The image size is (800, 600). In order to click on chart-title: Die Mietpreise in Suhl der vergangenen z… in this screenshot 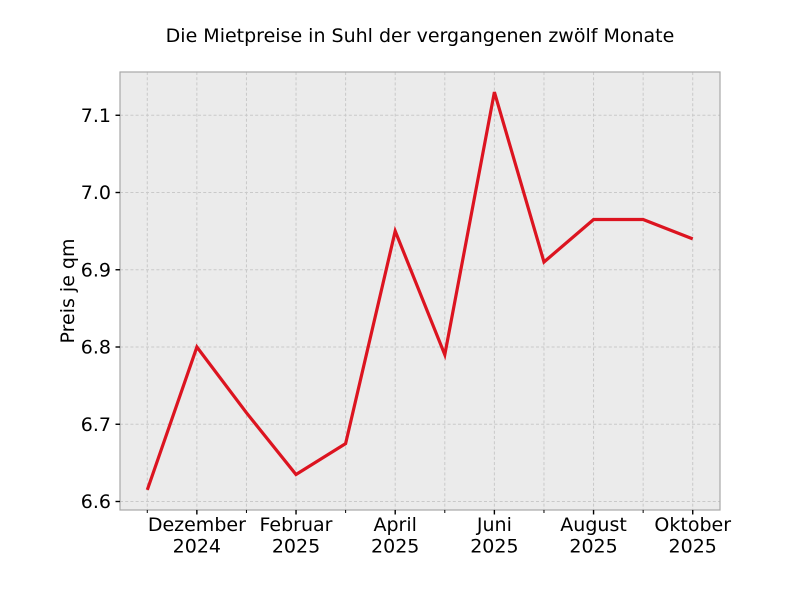, I will do `click(420, 36)`.